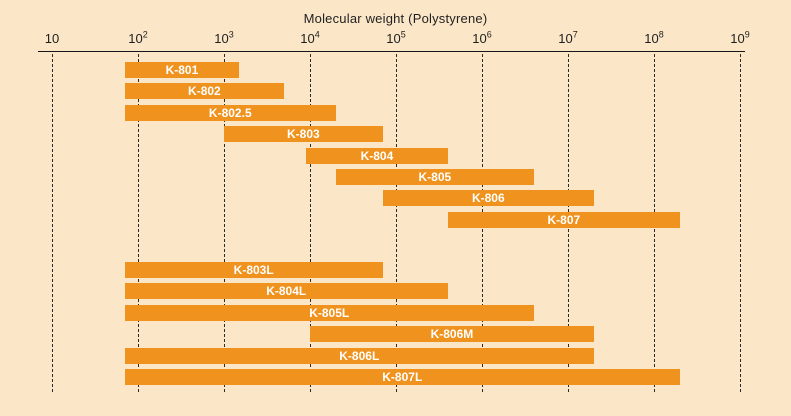 This screenshot has width=791, height=416. I want to click on range-bar-k-806: K-806, so click(488, 198).